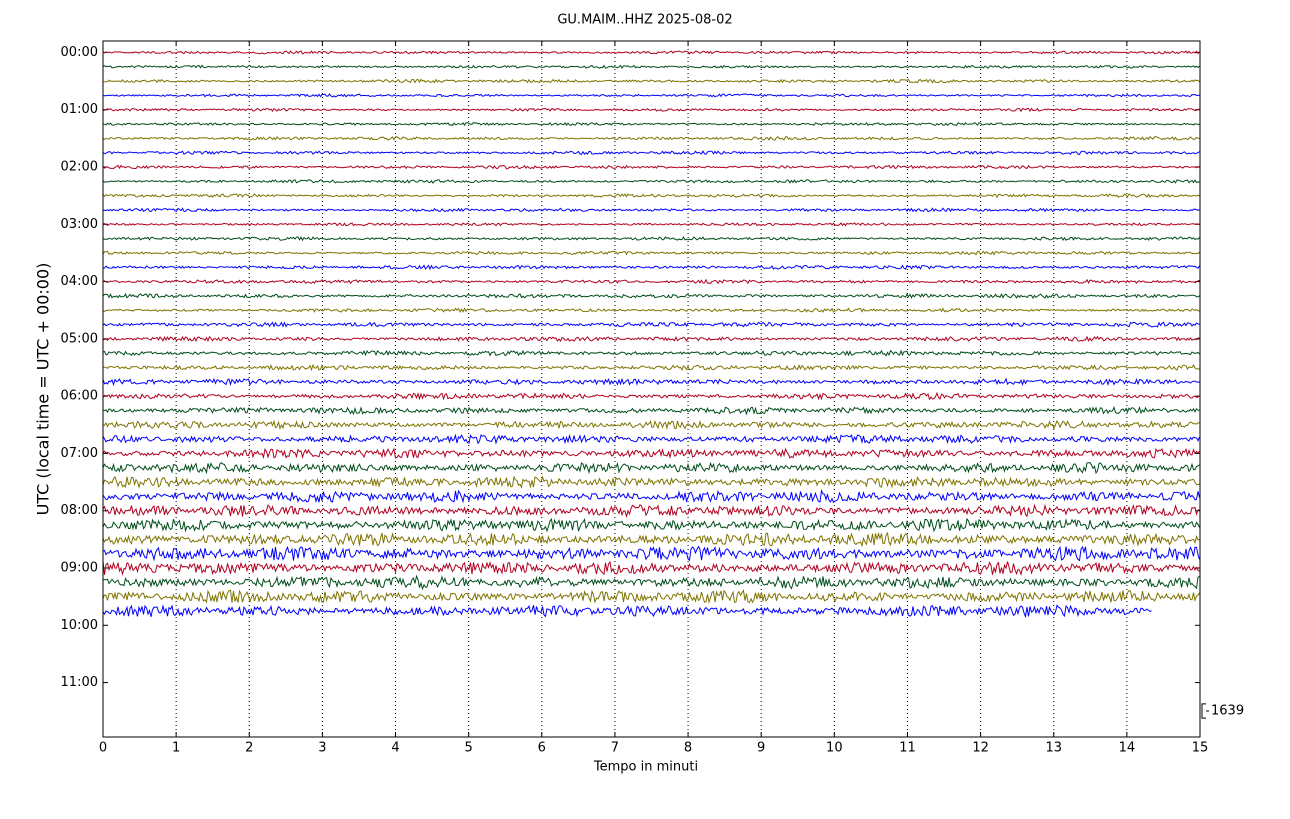 The width and height of the screenshot is (1290, 819). What do you see at coordinates (615, 748) in the screenshot?
I see `x-tick-label: 7` at bounding box center [615, 748].